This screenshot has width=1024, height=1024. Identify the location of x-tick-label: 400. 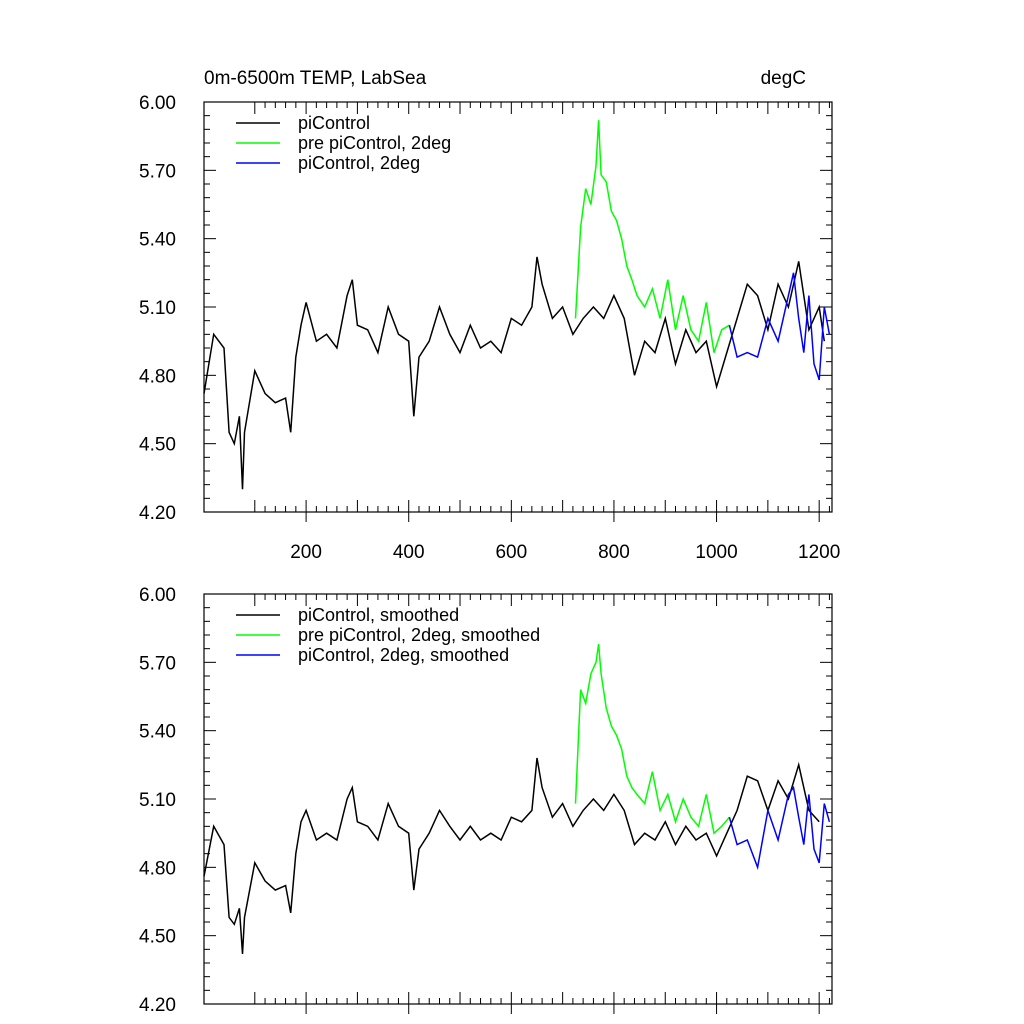
(409, 552).